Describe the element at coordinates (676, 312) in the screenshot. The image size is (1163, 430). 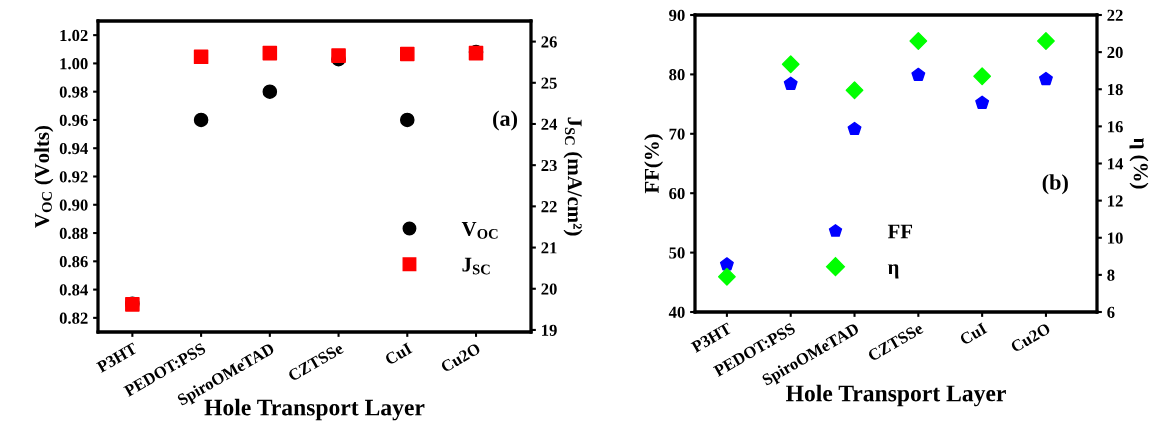
I see `y-tick-label: 40` at that location.